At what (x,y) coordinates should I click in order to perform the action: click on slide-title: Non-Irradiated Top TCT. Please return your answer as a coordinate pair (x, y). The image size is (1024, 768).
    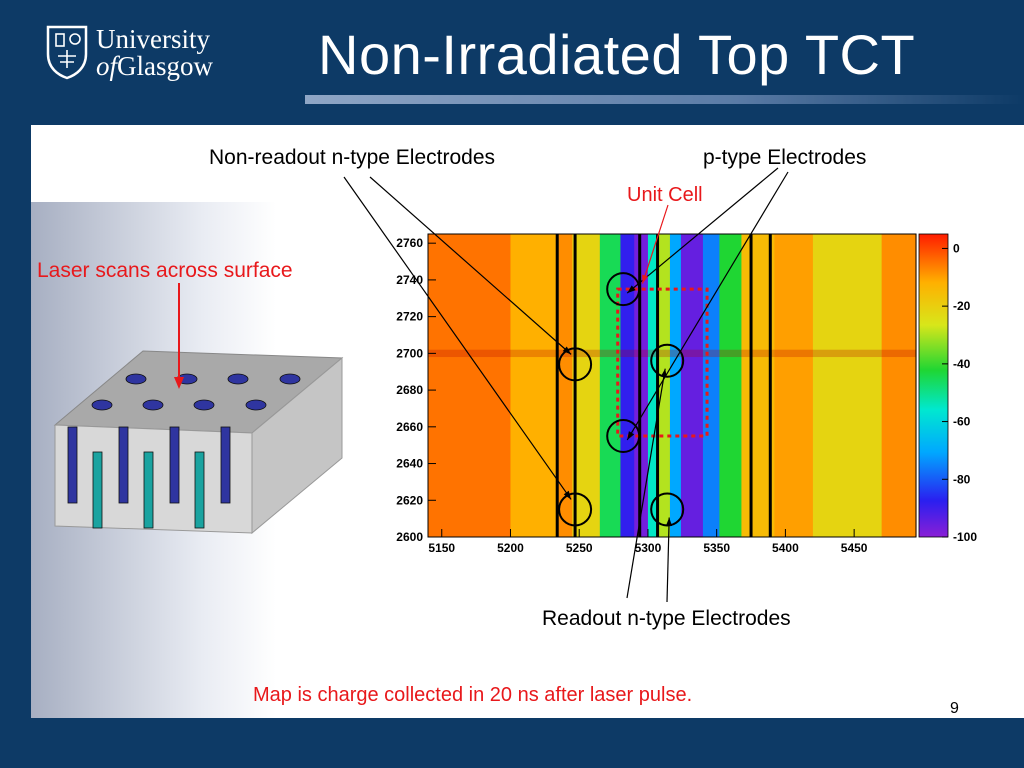
    Looking at the image, I should click on (617, 54).